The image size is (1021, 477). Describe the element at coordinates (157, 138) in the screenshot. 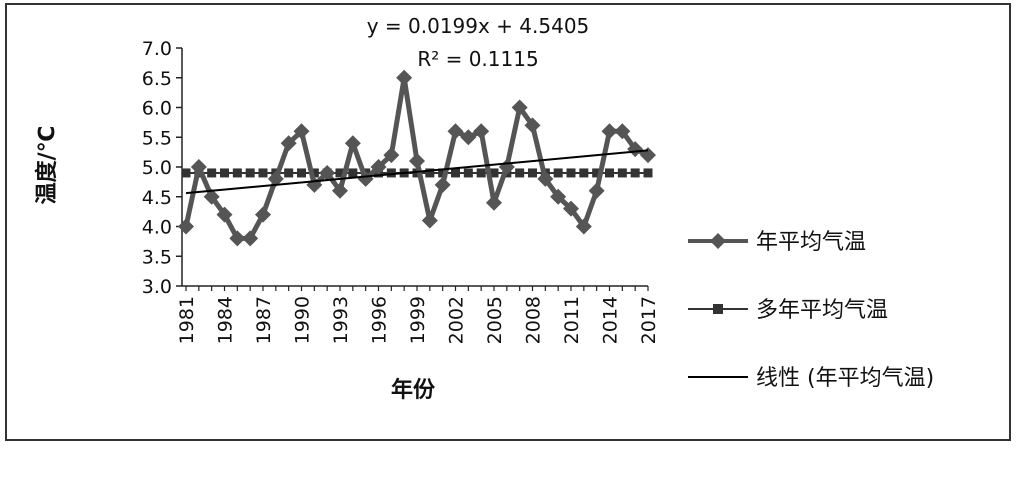

I see `y-tick-label: 5.5` at that location.